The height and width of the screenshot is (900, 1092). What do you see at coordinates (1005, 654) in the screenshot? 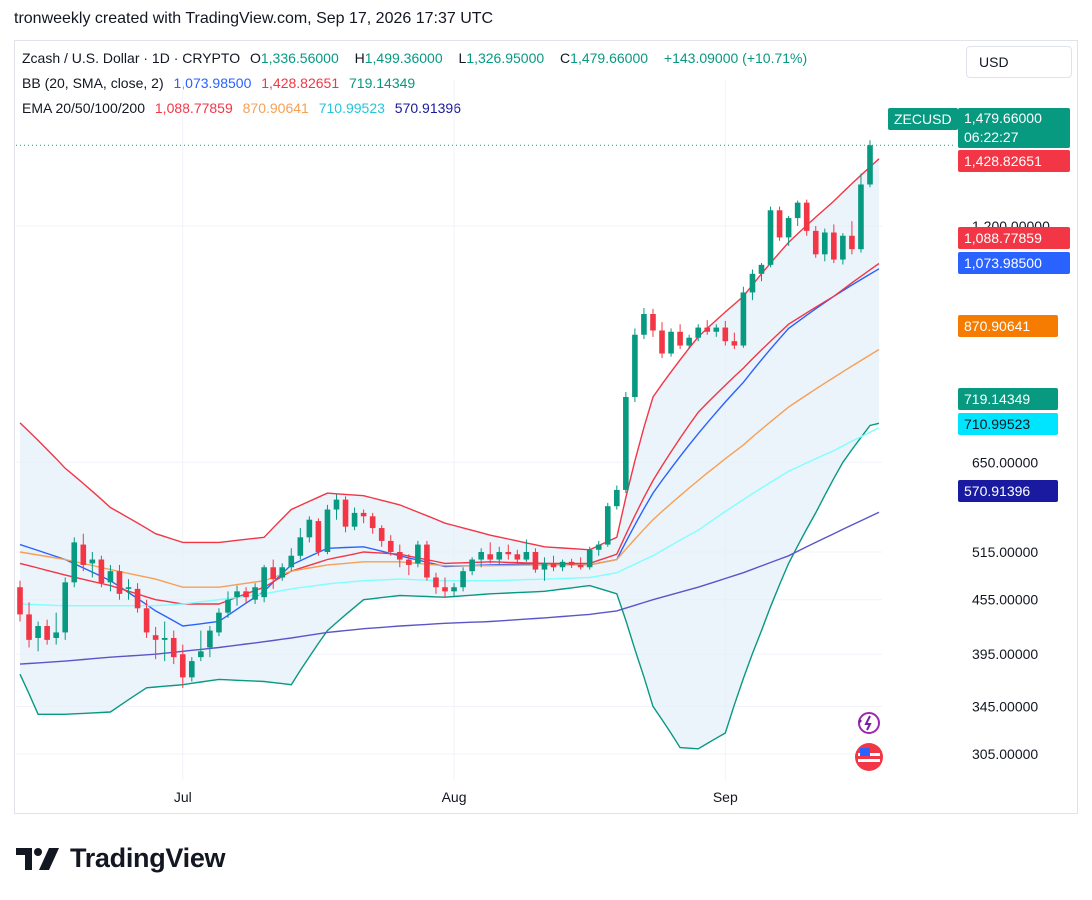
I see `y-tick-label: 395.00000` at bounding box center [1005, 654].